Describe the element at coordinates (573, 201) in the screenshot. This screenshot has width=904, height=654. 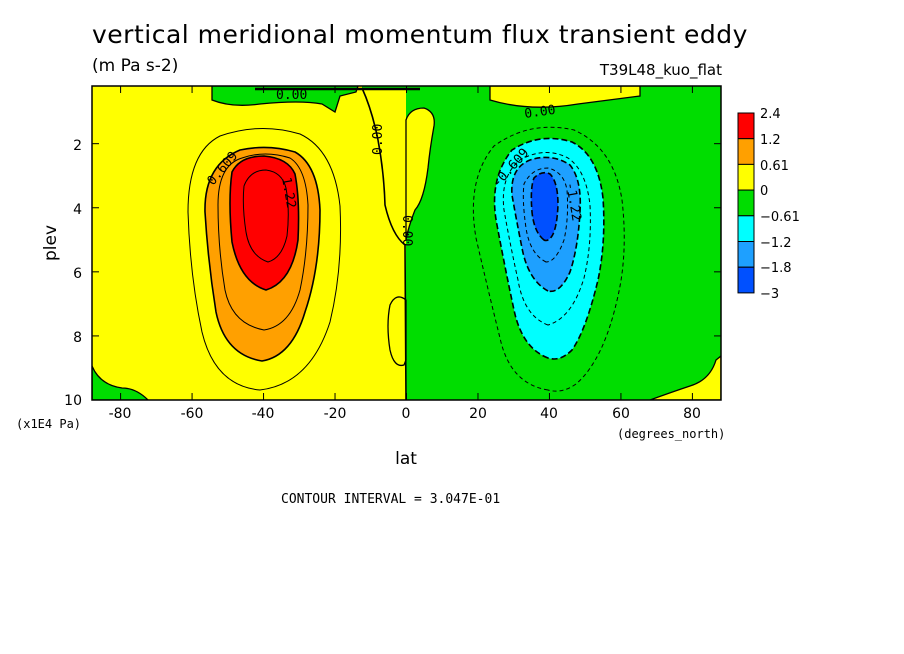
I see `contour-label-neg-122: -1.22` at that location.